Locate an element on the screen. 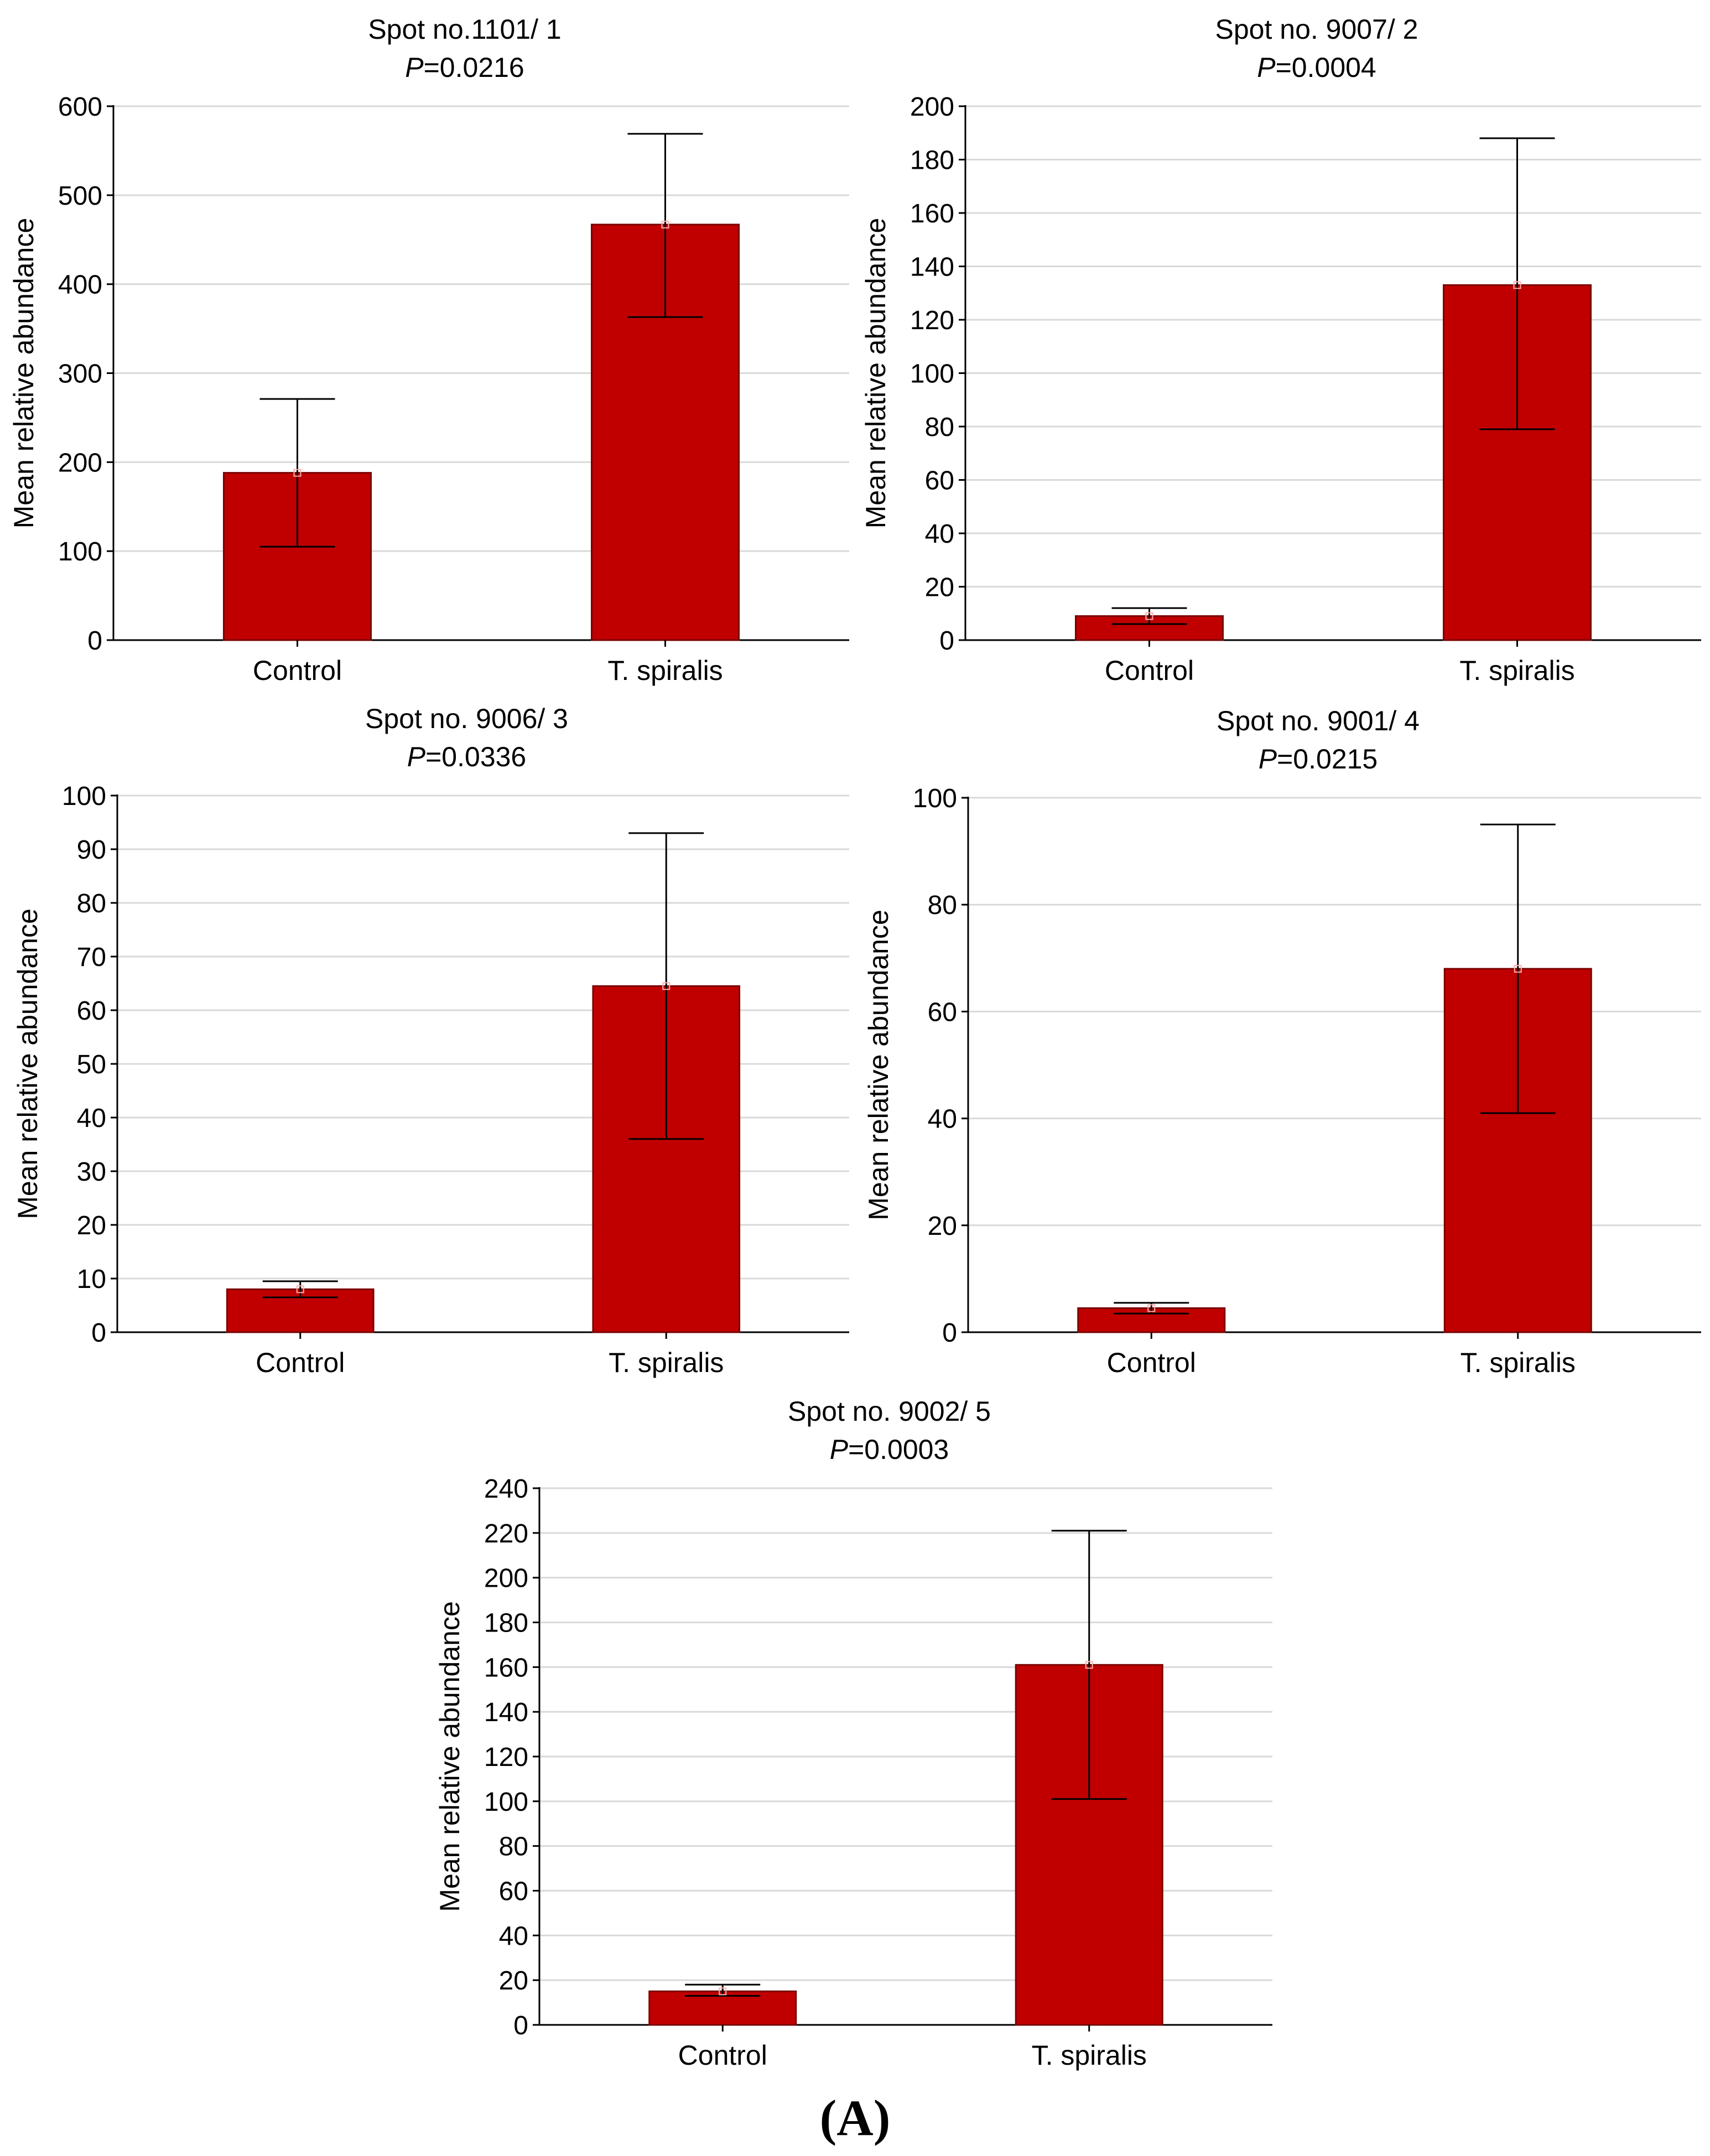 Image resolution: width=1710 pixels, height=2156 pixels. y-tick-label: 90 is located at coordinates (92, 850).